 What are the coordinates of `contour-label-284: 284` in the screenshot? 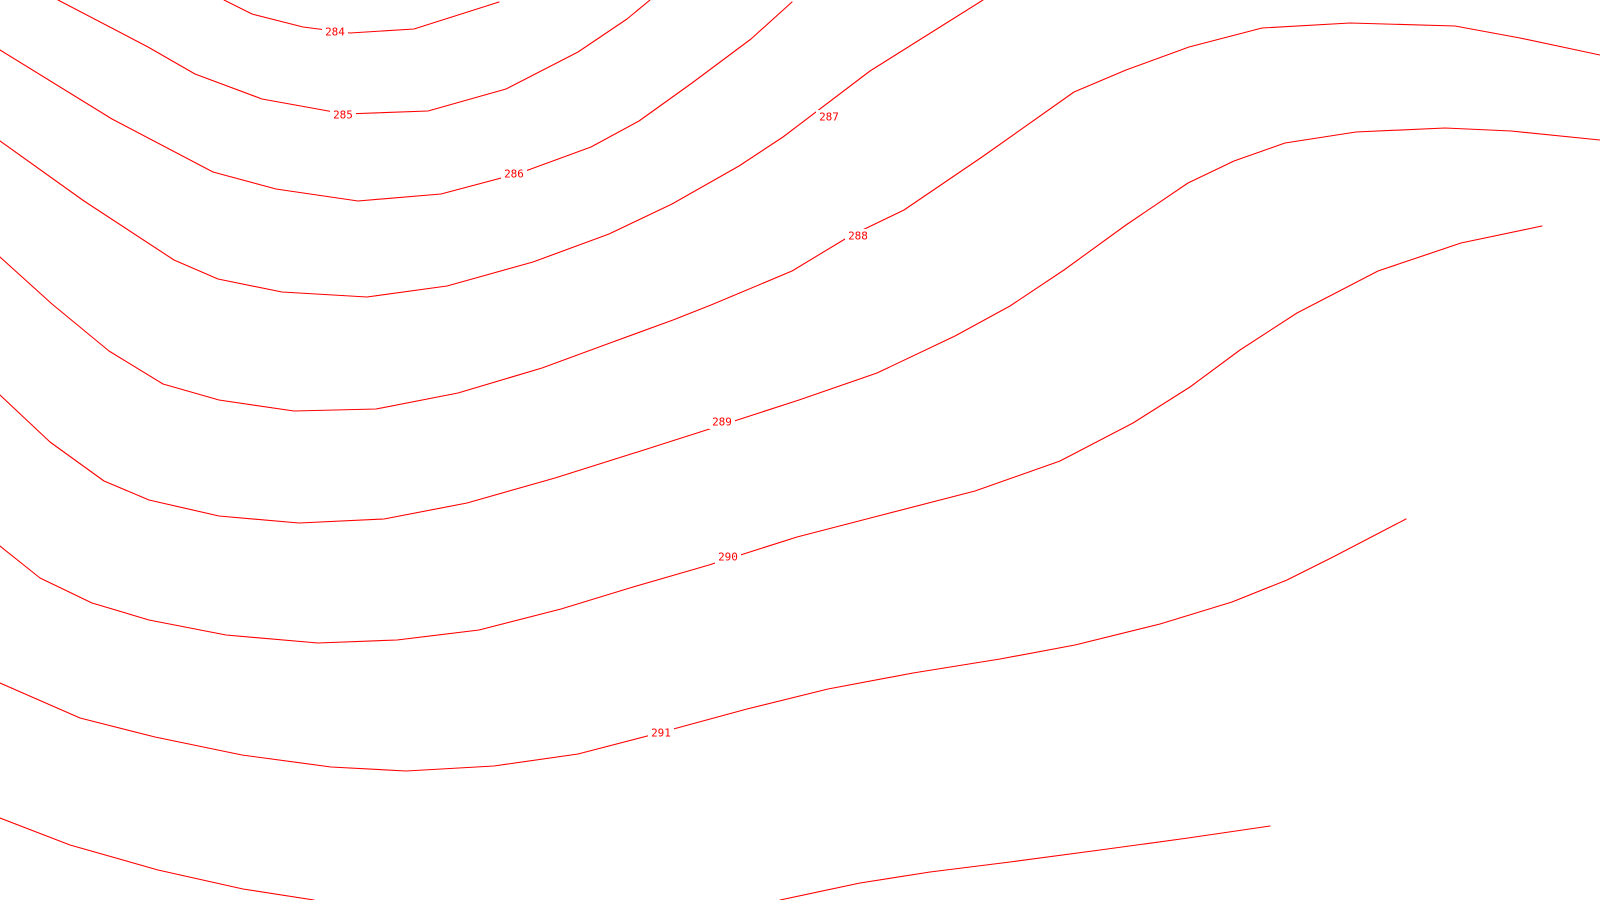 It's located at (335, 32).